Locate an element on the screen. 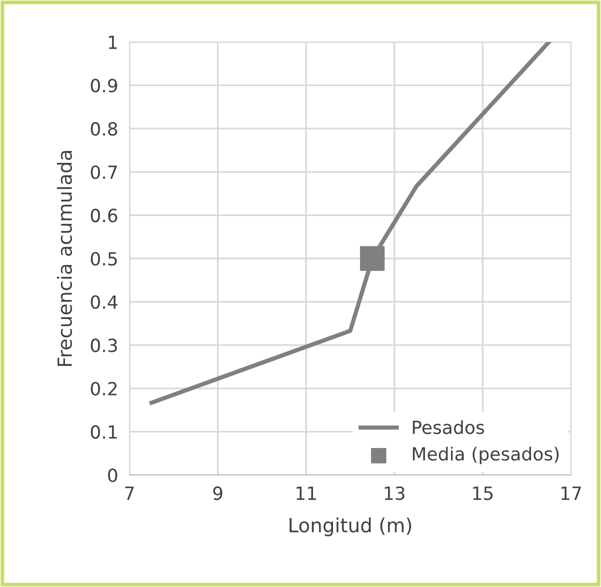 The width and height of the screenshot is (601, 587). y-tick-label: 0 is located at coordinates (113, 475).